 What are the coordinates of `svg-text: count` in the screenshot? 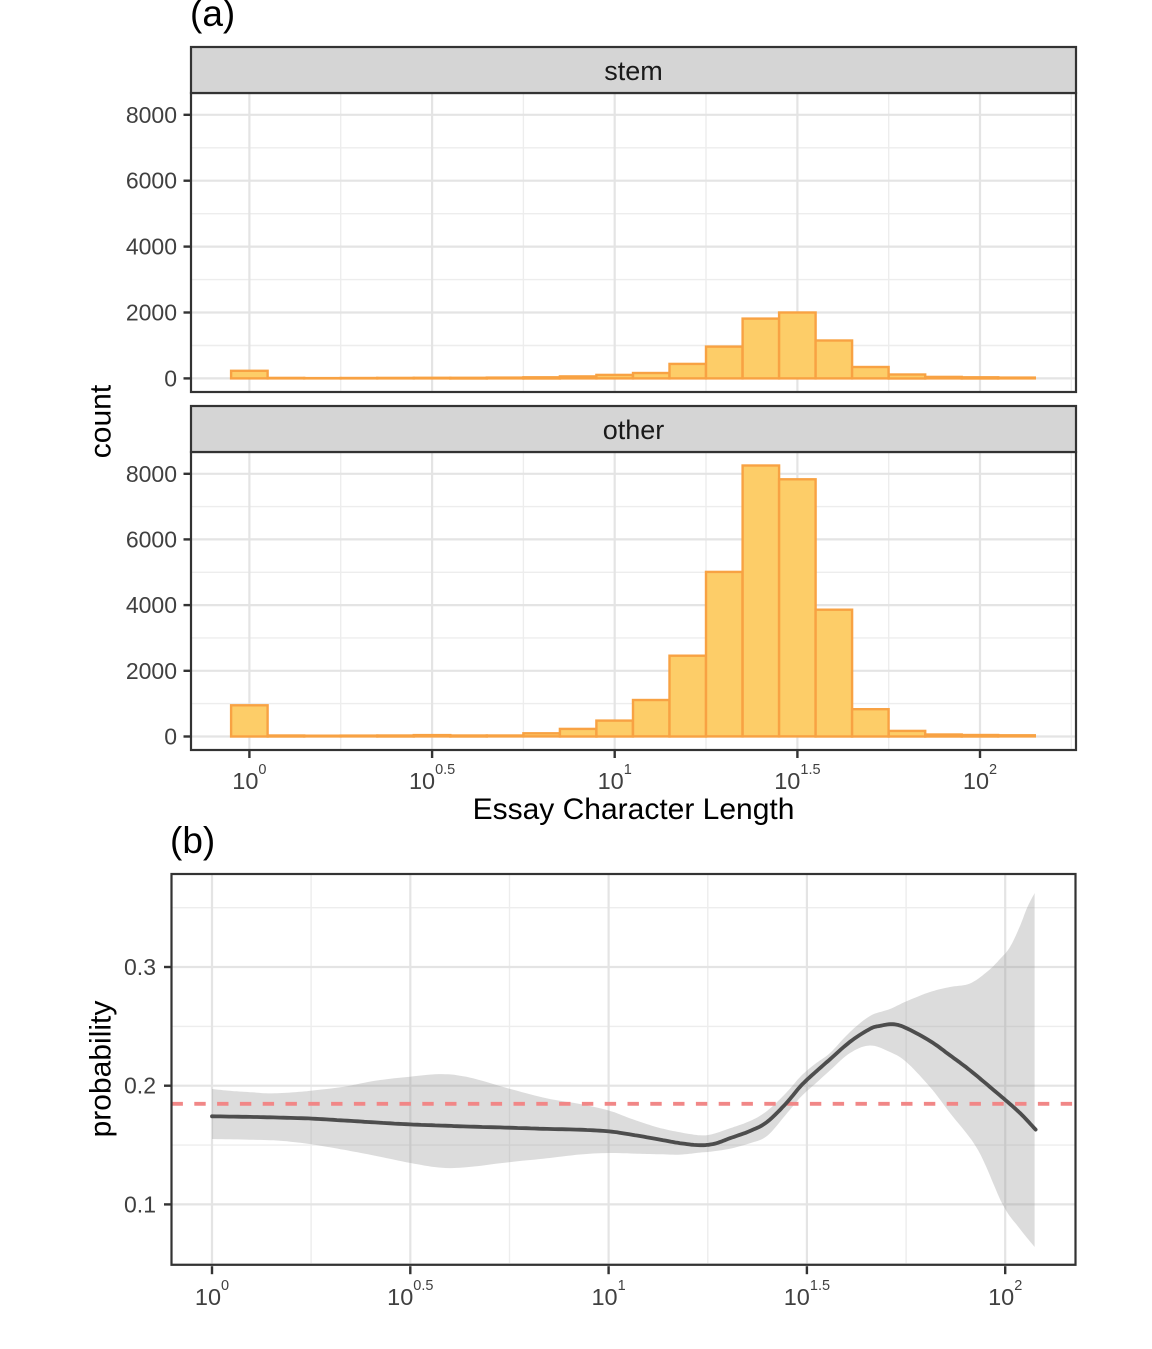 It's located at (101, 421).